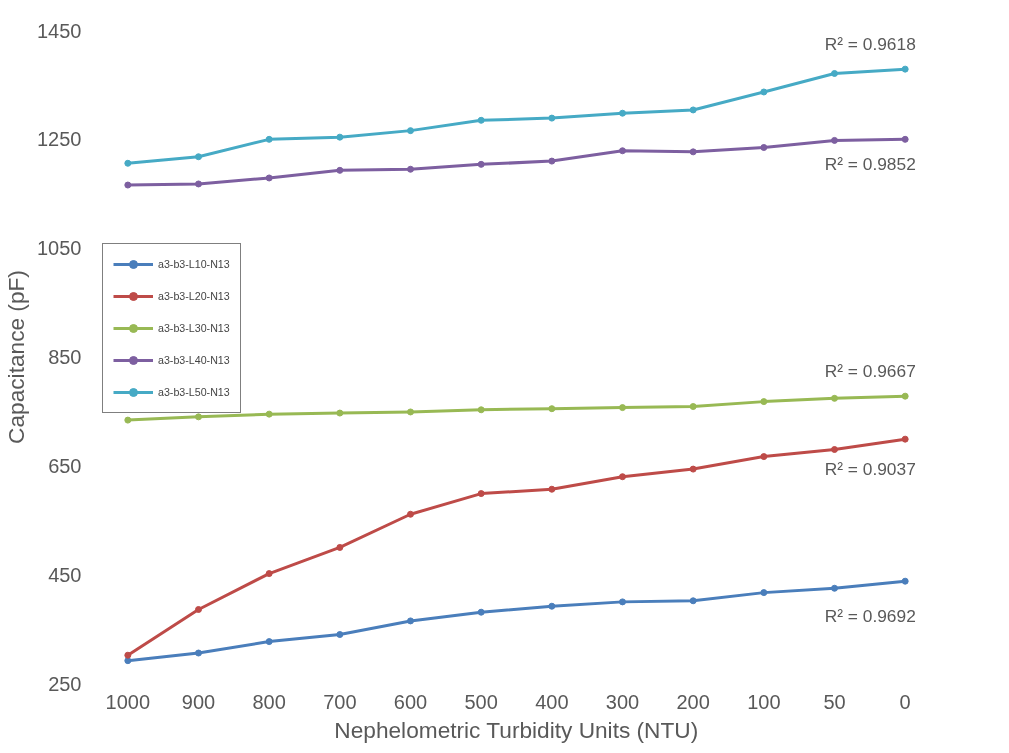 The width and height of the screenshot is (1009, 753). Describe the element at coordinates (693, 701) in the screenshot. I see `x-tick-label: 200` at that location.